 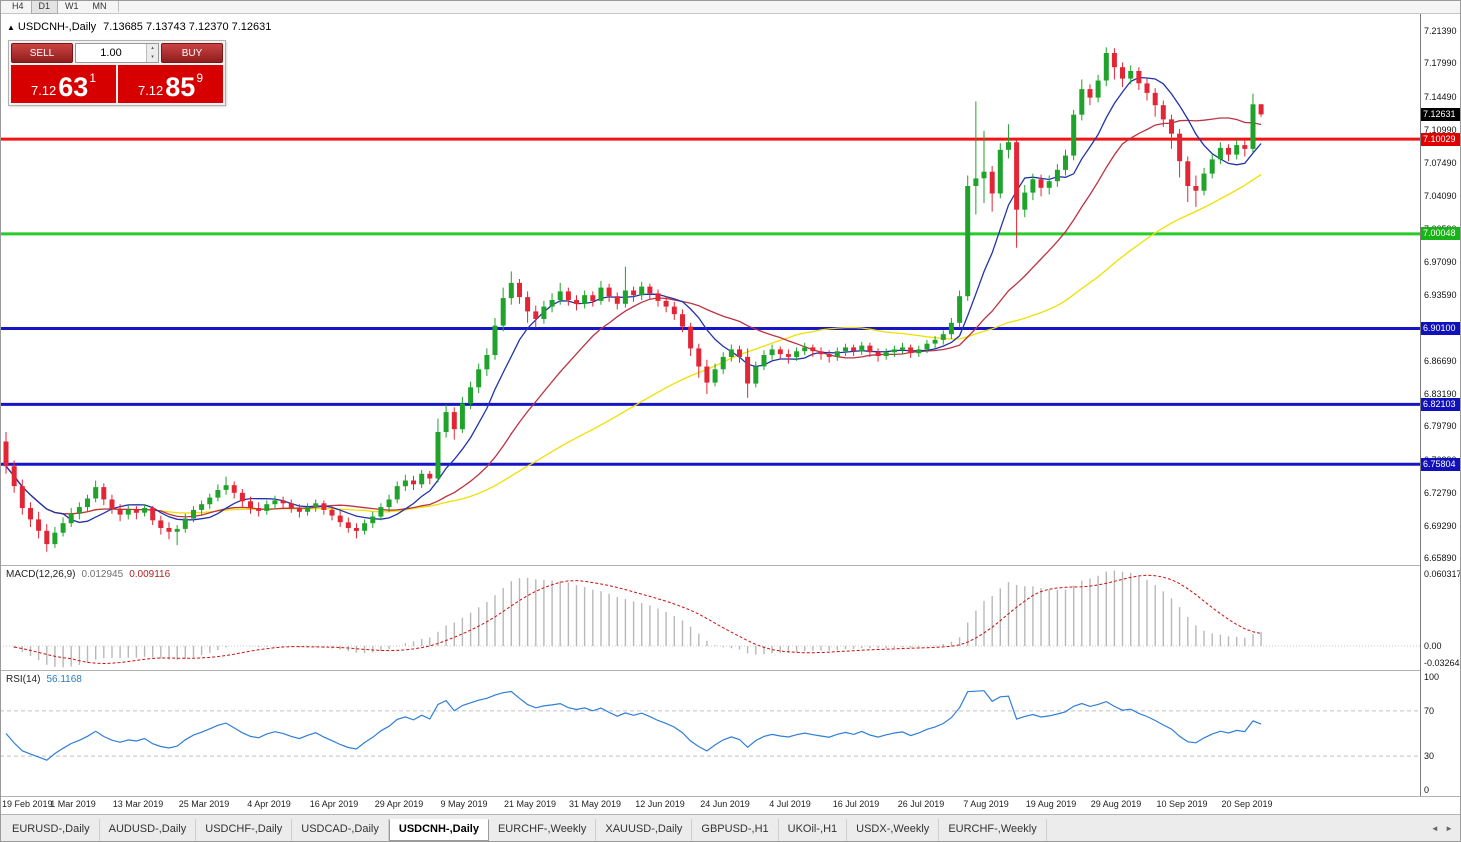 I want to click on date-axis-label: 16 Apr 2019, so click(x=334, y=804).